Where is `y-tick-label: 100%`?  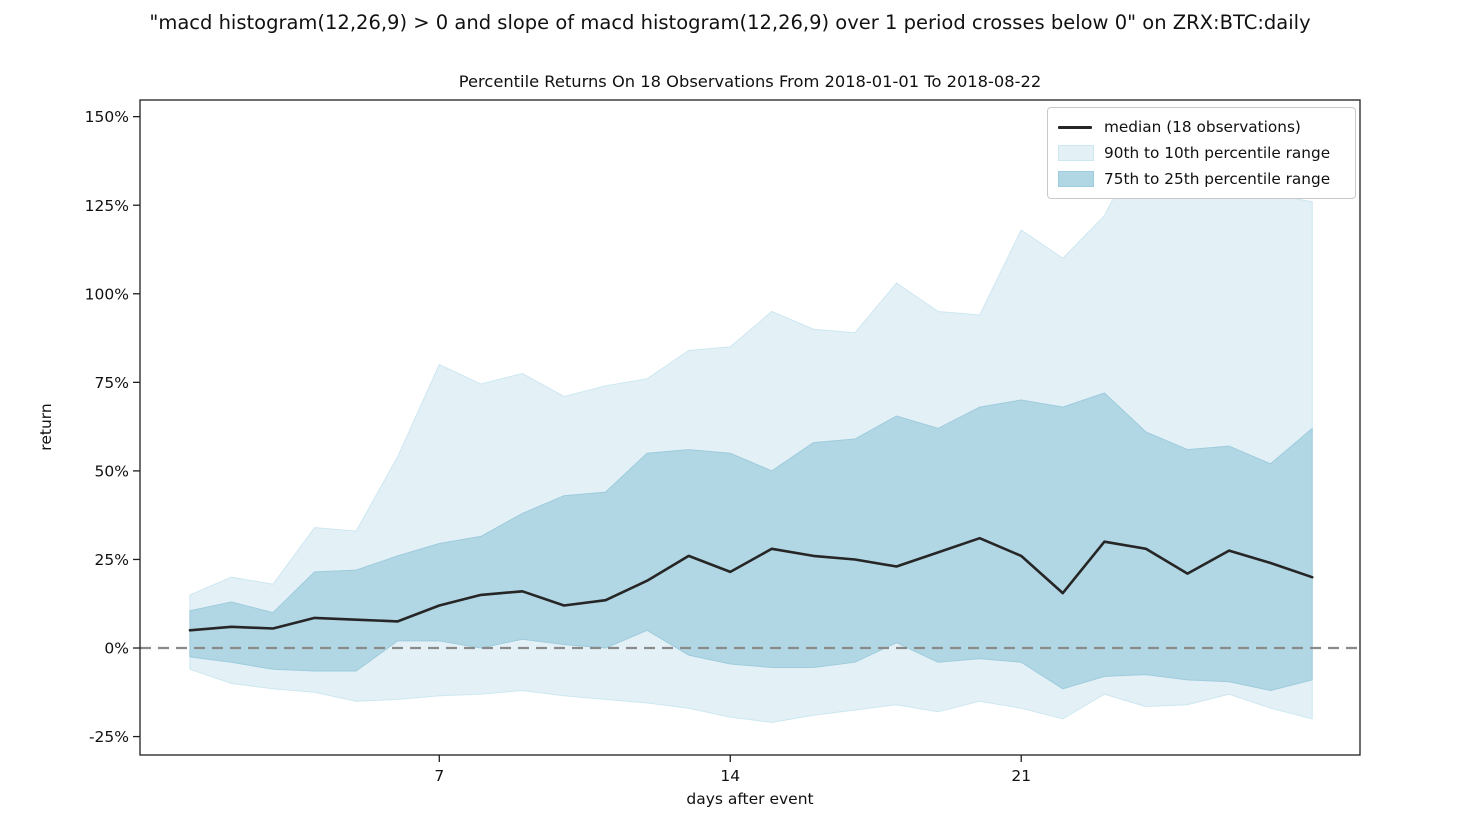
y-tick-label: 100% is located at coordinates (107, 294).